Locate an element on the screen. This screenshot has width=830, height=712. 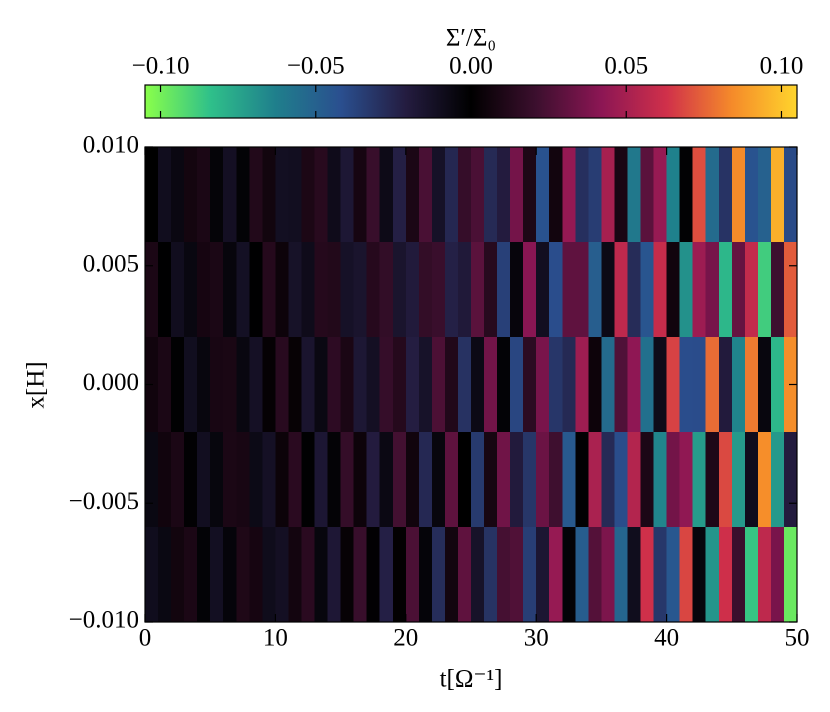
x-axis-label: t[Ω⁻¹] is located at coordinates (471, 679).